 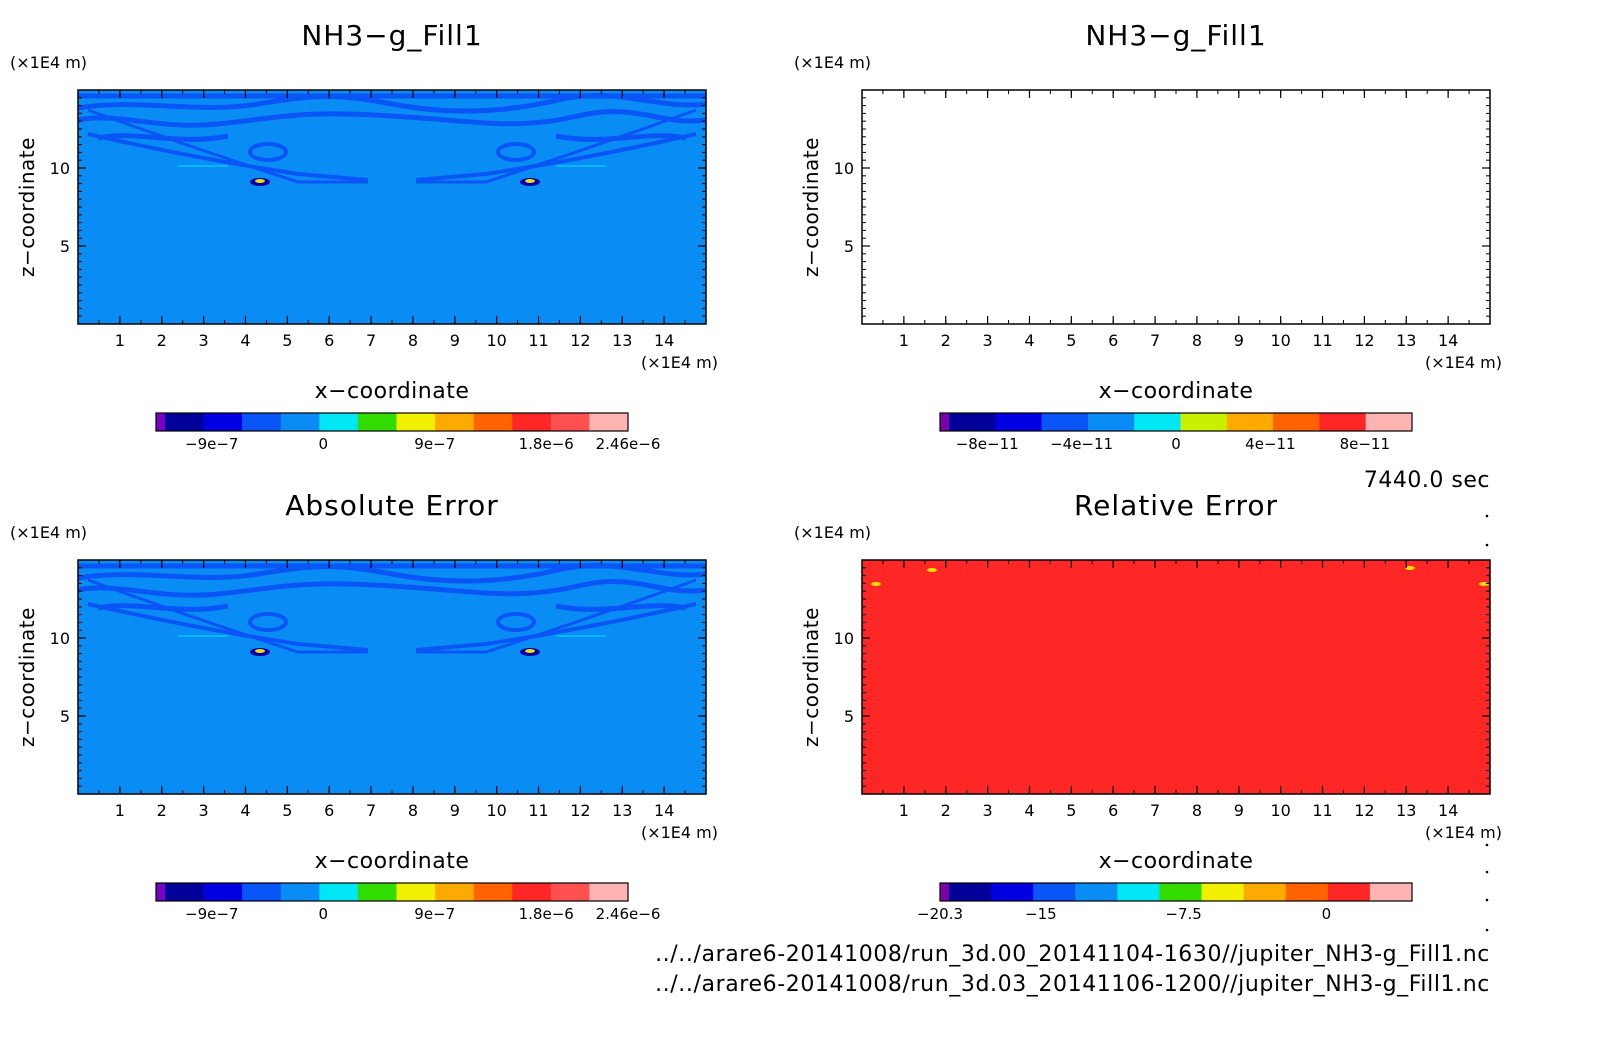 What do you see at coordinates (392, 505) in the screenshot?
I see `panel-title: Absolute Error` at bounding box center [392, 505].